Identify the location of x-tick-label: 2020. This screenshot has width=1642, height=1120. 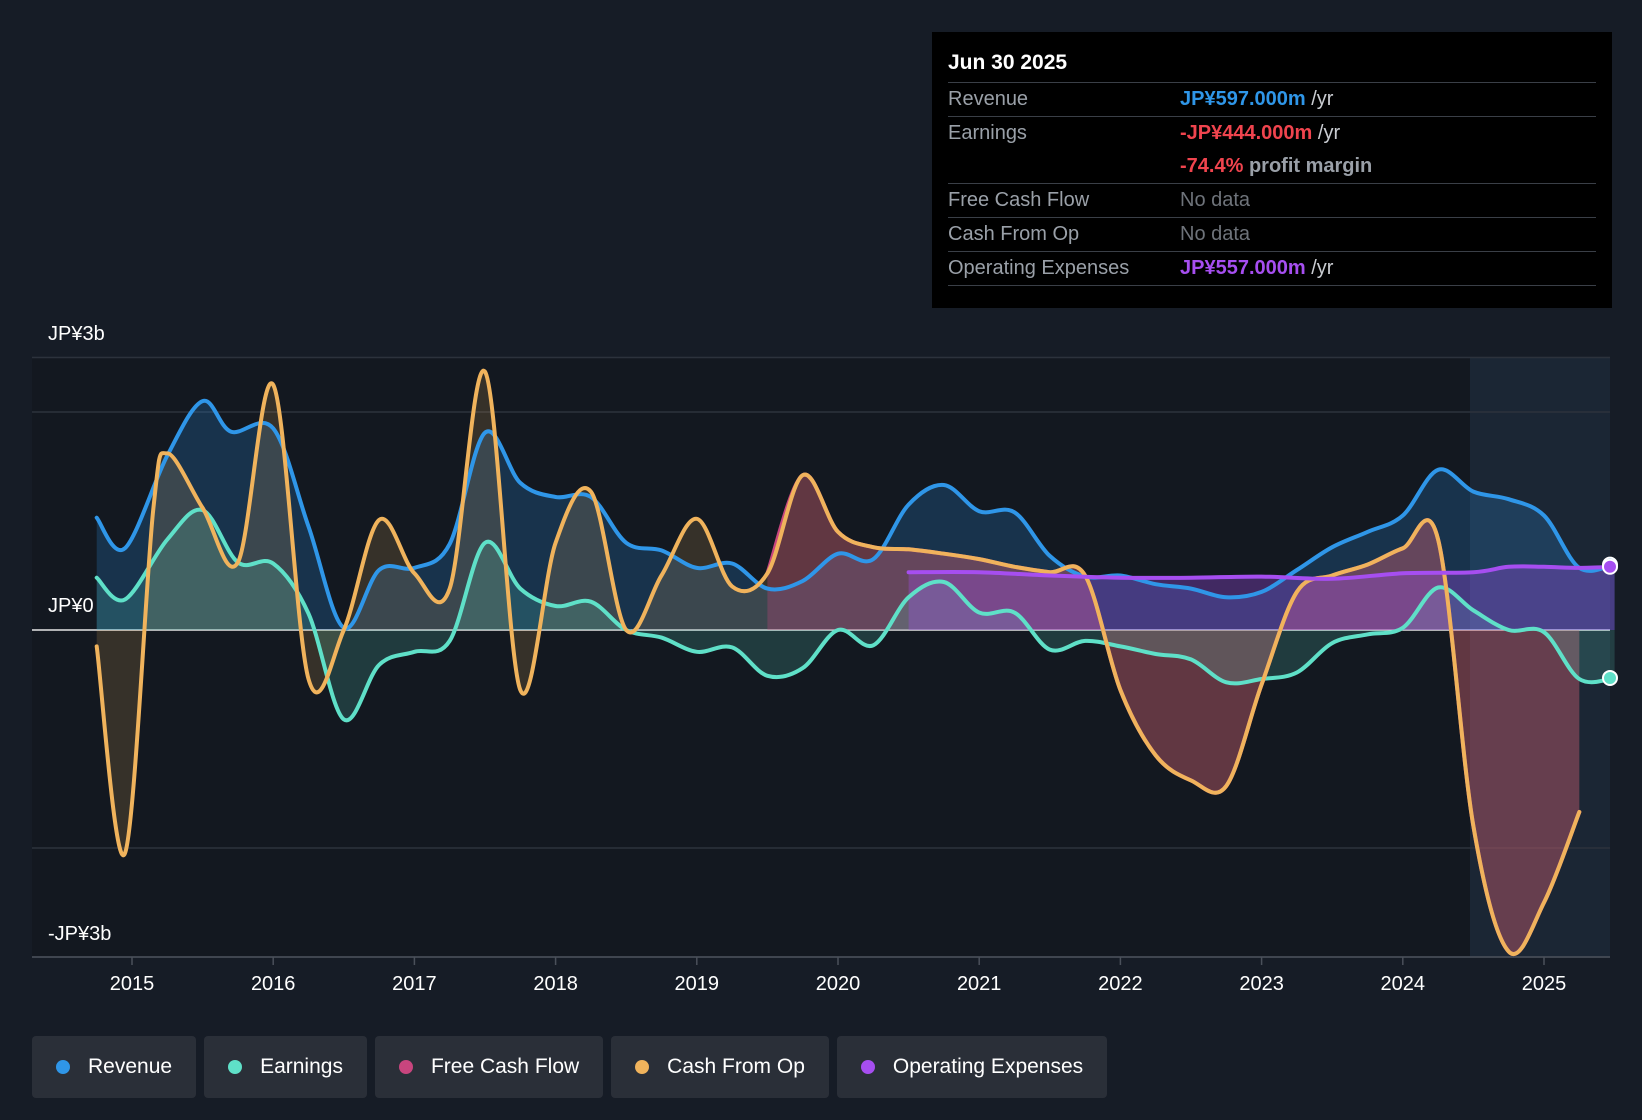
(838, 984).